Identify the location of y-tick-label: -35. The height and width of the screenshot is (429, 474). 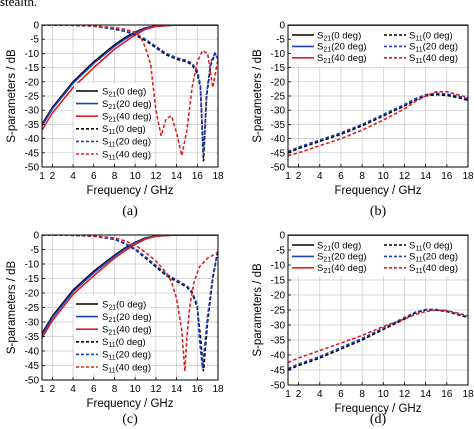
(278, 341).